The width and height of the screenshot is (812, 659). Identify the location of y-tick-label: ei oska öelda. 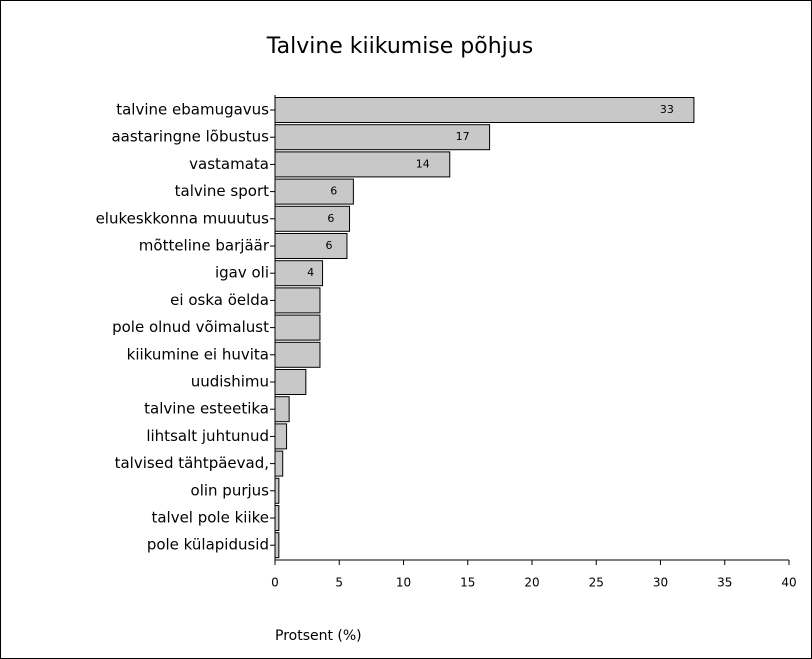
(219, 300).